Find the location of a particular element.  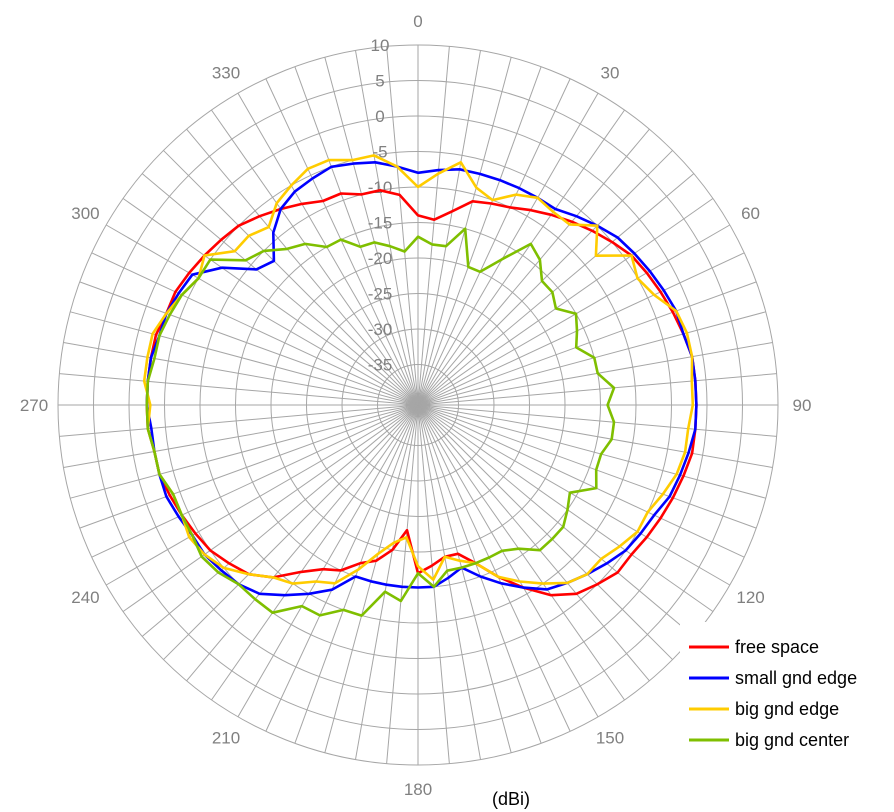

radial-tick-label: 10 is located at coordinates (380, 45).